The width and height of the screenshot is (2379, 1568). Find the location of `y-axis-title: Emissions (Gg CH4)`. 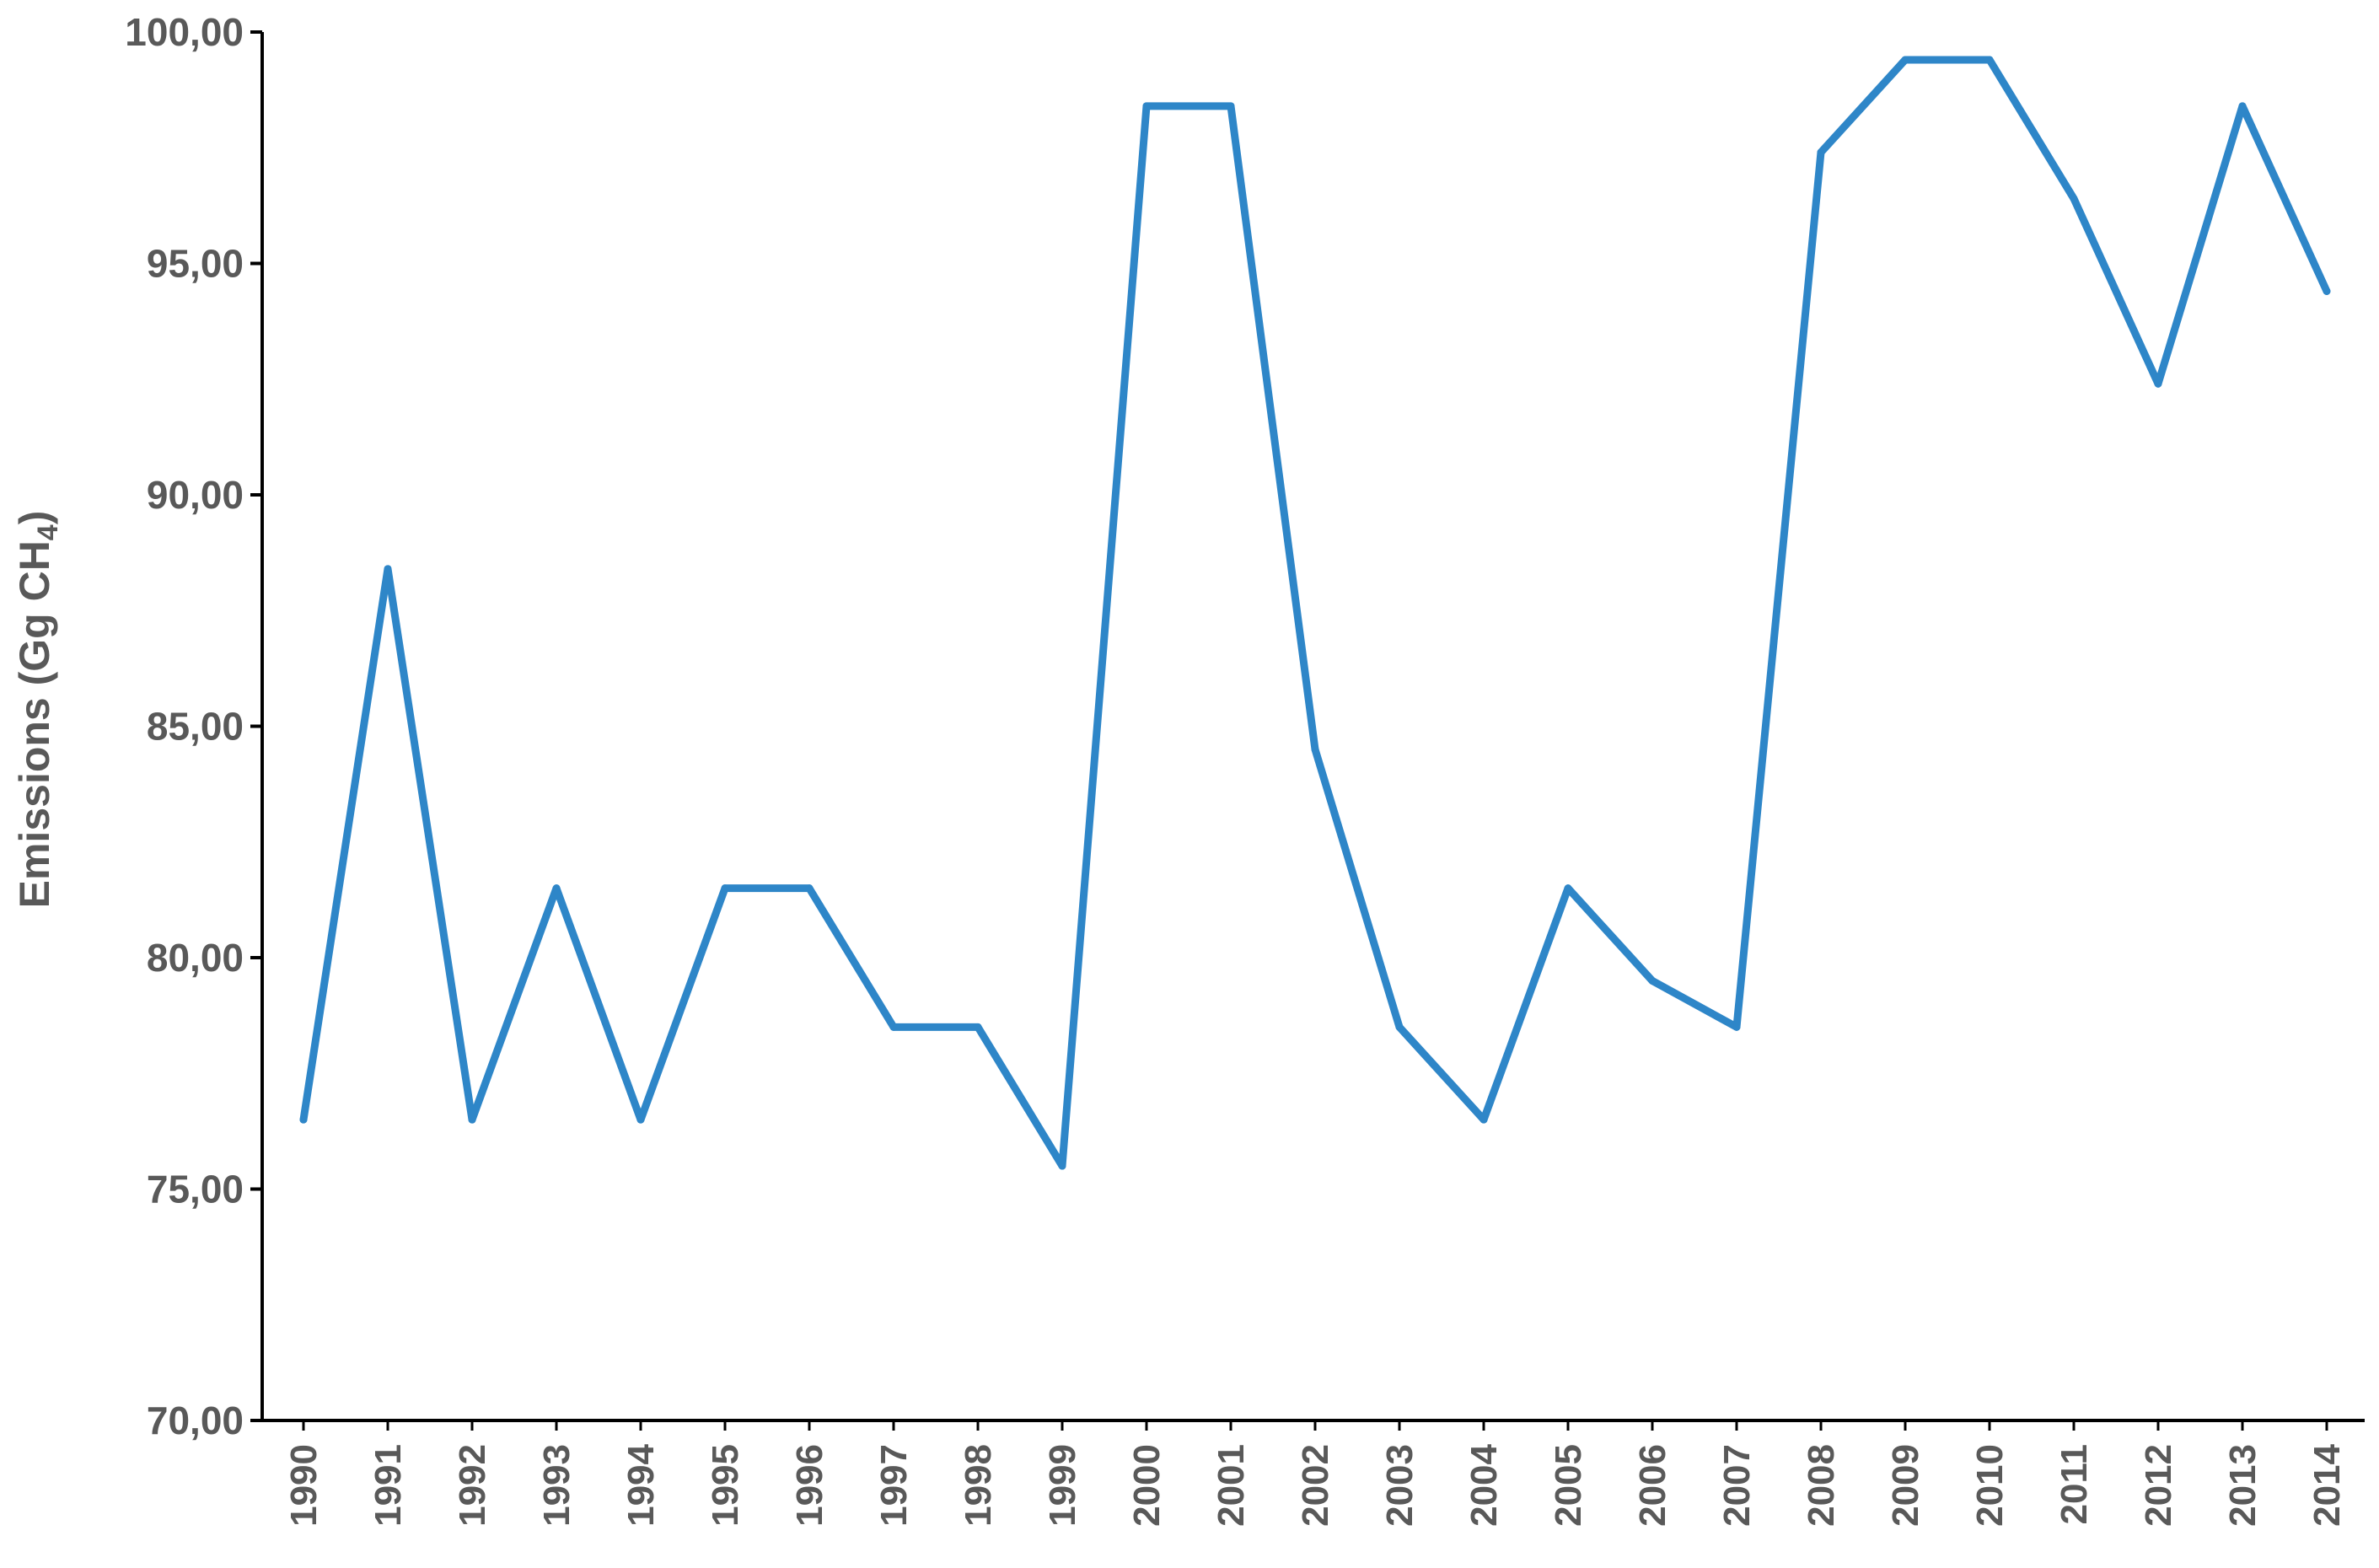

y-axis-title: Emissions (Gg CH4) is located at coordinates (38, 710).